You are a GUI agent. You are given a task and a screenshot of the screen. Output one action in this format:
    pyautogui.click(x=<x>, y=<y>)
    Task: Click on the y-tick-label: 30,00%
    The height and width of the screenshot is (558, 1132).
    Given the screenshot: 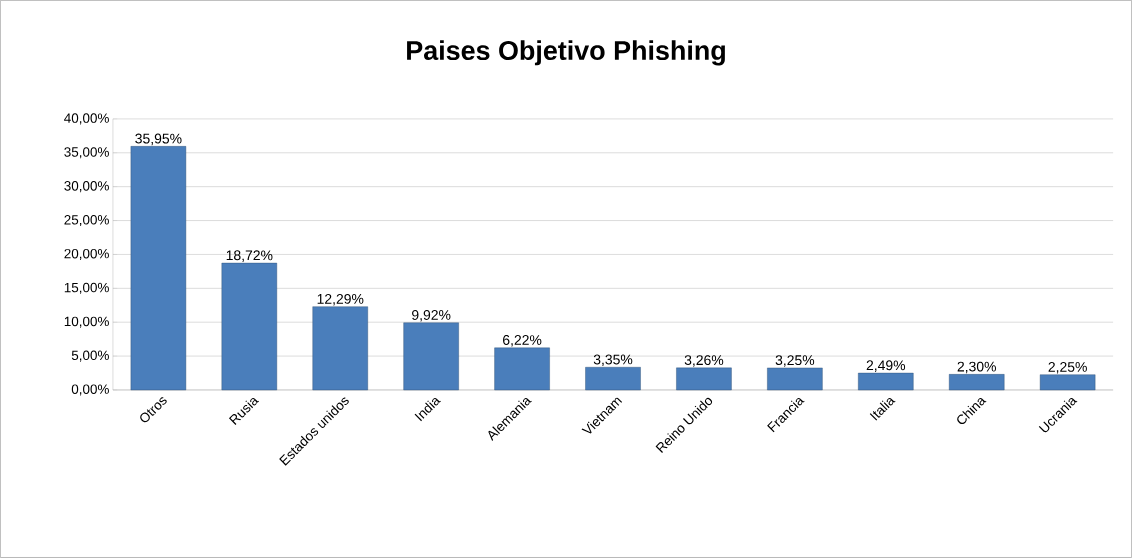 What is the action you would take?
    pyautogui.click(x=86, y=187)
    